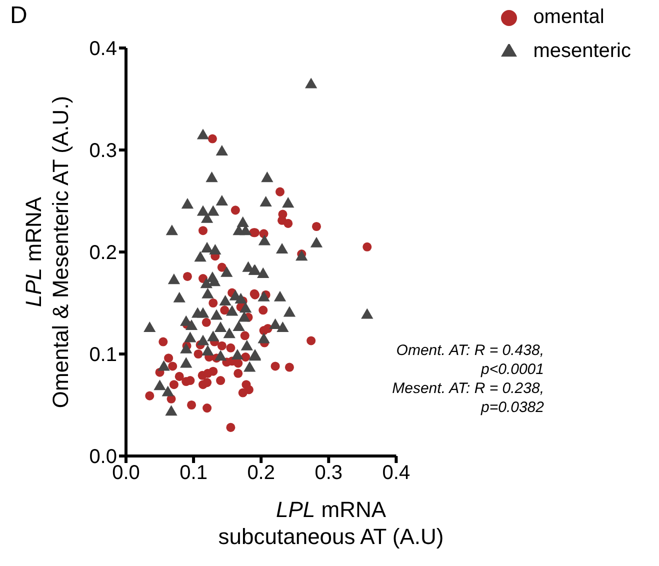 The width and height of the screenshot is (659, 566). What do you see at coordinates (568, 17) in the screenshot?
I see `legend-label: omental` at bounding box center [568, 17].